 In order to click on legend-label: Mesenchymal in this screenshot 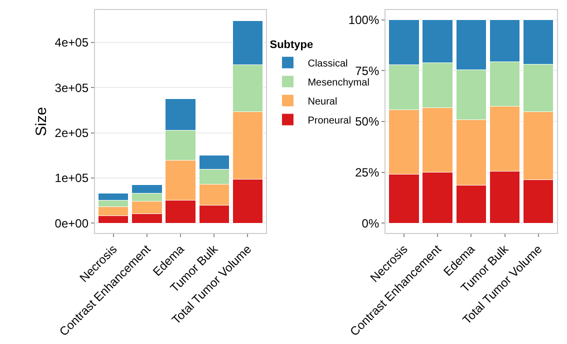, I will do `click(339, 82)`.